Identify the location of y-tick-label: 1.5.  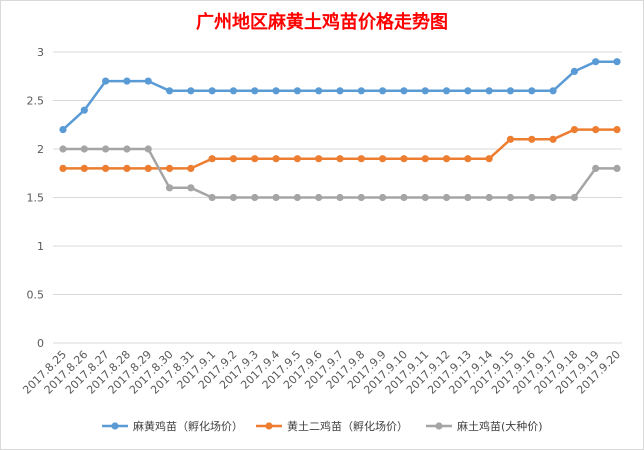
(36, 198).